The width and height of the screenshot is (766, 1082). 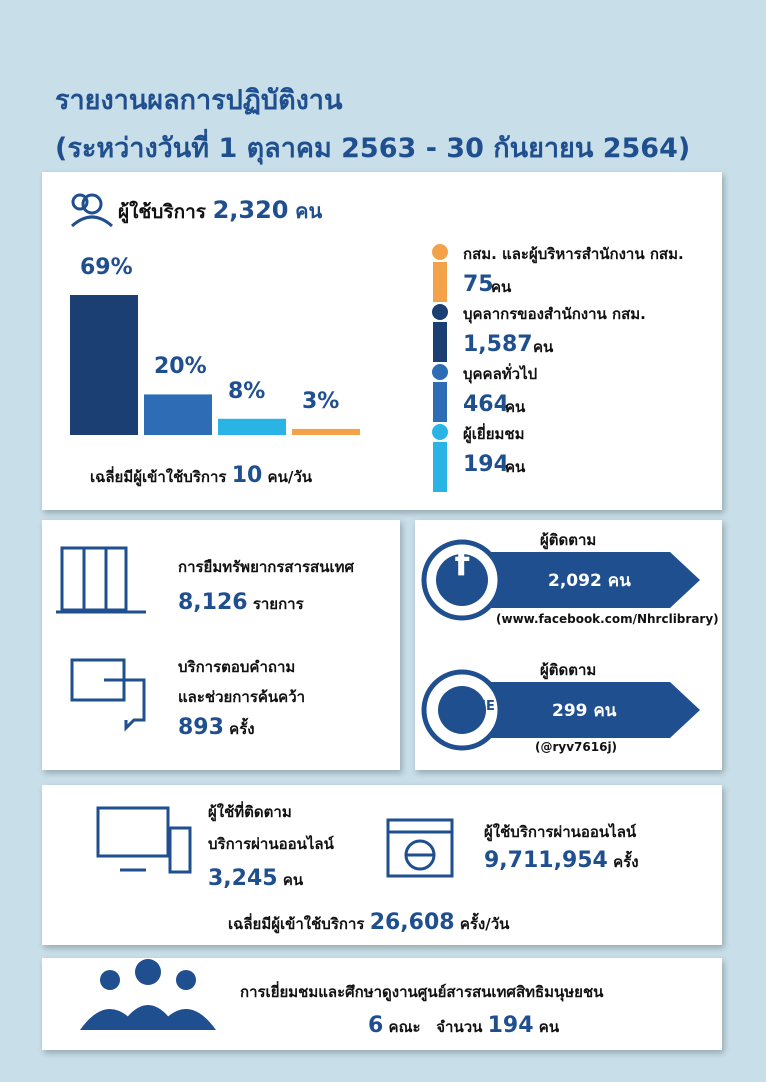 I want to click on average: เฉลี่ยมีผู้เข้าใช้บริการ 10 คน/วัน, so click(x=201, y=476).